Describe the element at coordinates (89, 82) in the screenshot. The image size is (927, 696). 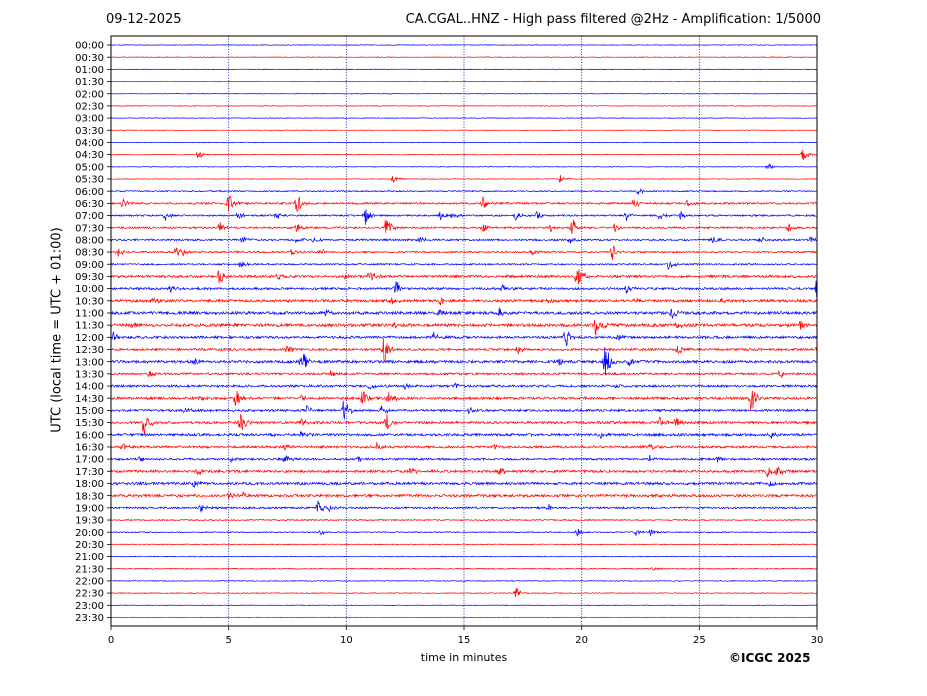
I see `y-tick-label: 01:30` at that location.